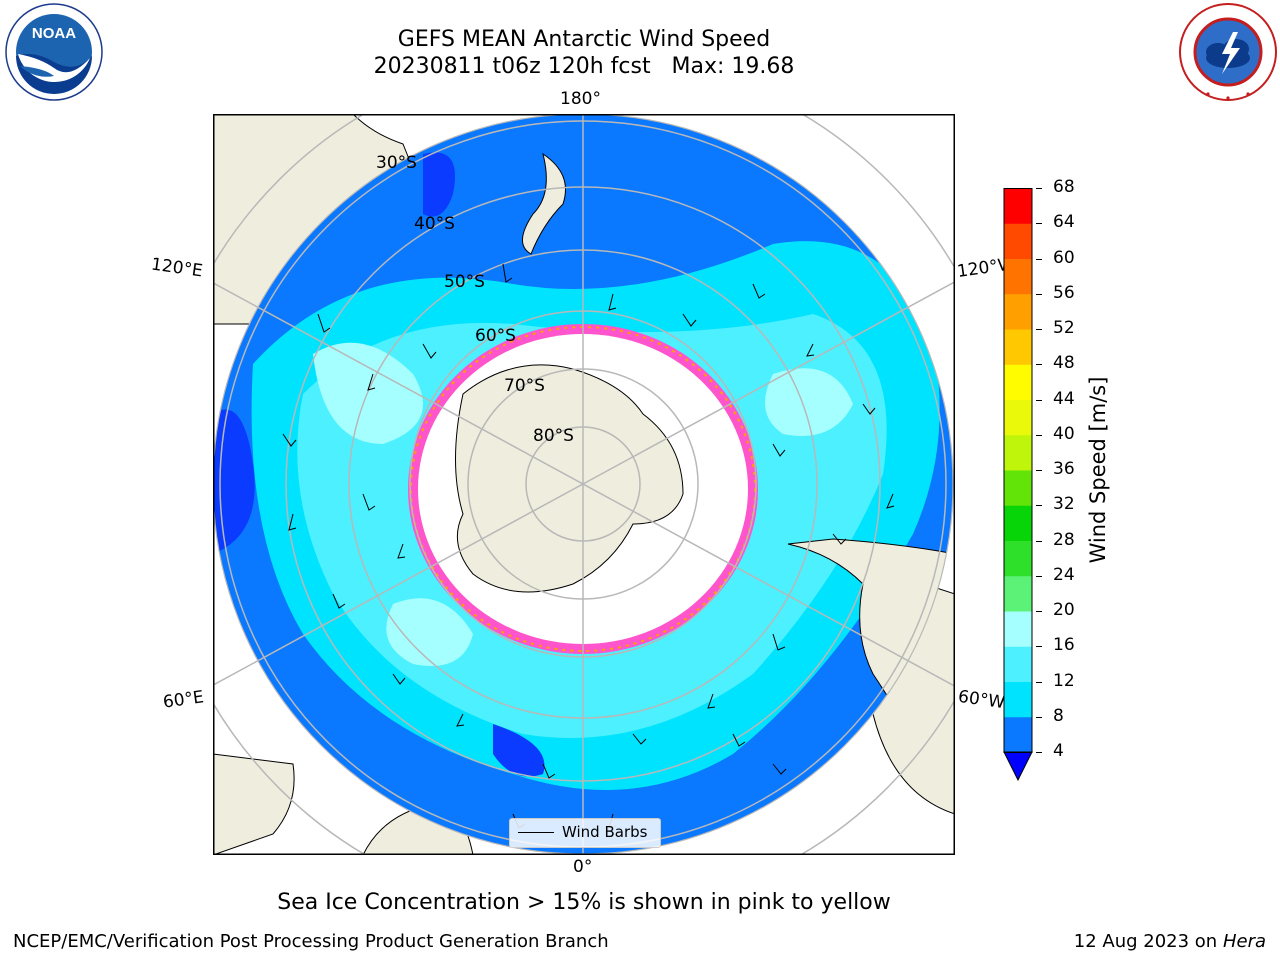  What do you see at coordinates (54, 52) in the screenshot?
I see `noaa-logo-icon: NOAA` at bounding box center [54, 52].